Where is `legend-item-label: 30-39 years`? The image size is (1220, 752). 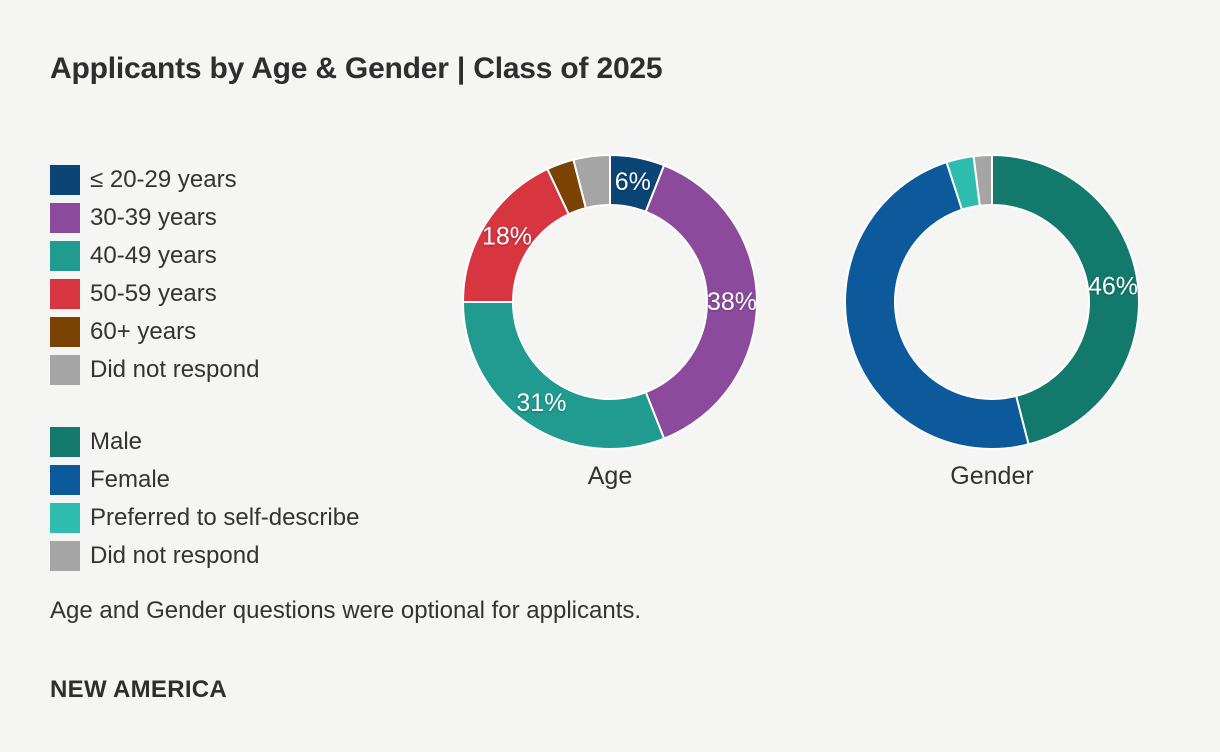
legend-item-label: 30-39 years is located at coordinates (153, 217).